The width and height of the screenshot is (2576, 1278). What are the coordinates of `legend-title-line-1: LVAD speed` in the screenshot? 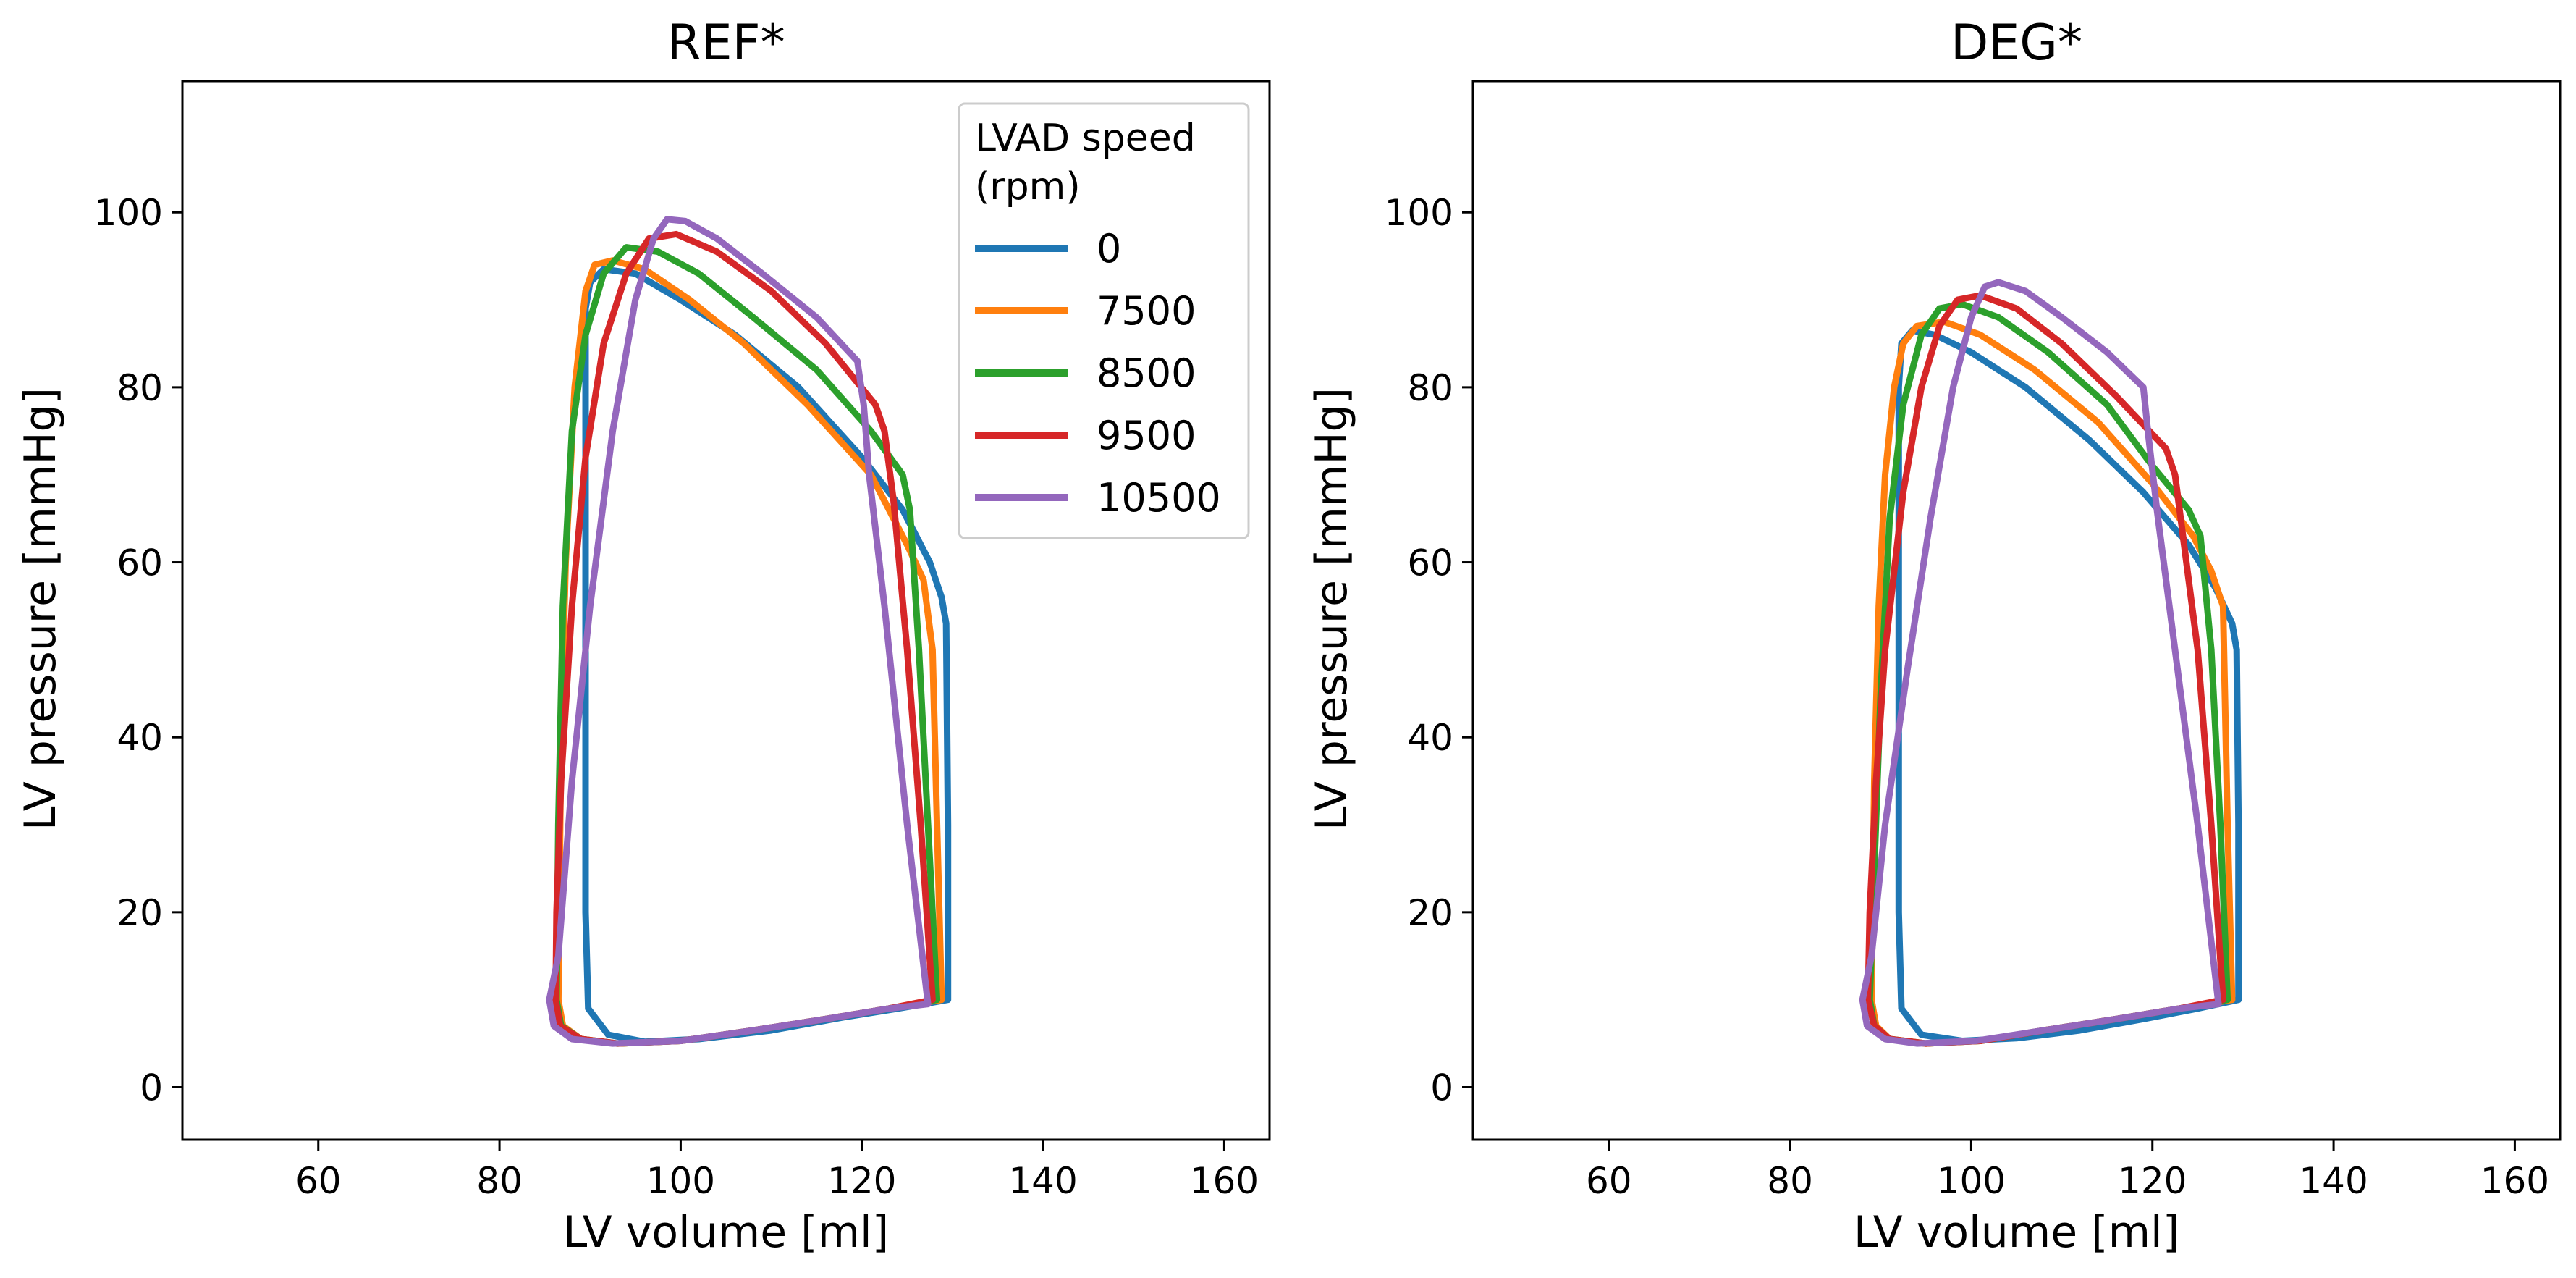 It's located at (1085, 138).